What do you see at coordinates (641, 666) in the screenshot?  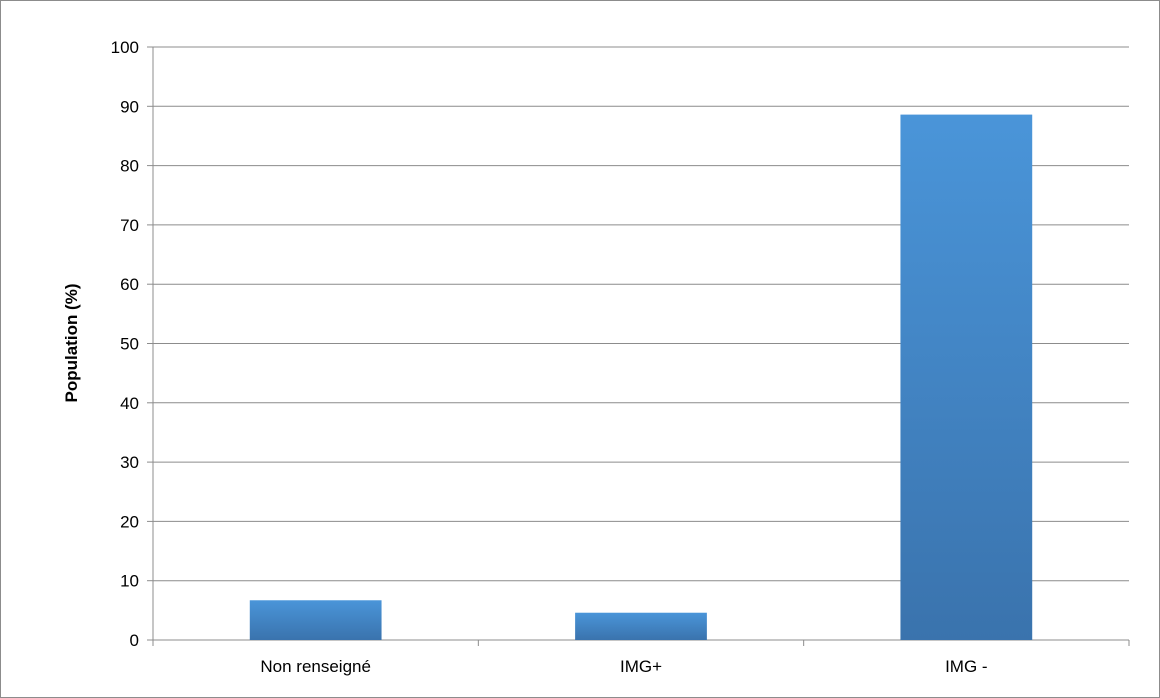 I see `x-tick-label: IMG+` at bounding box center [641, 666].